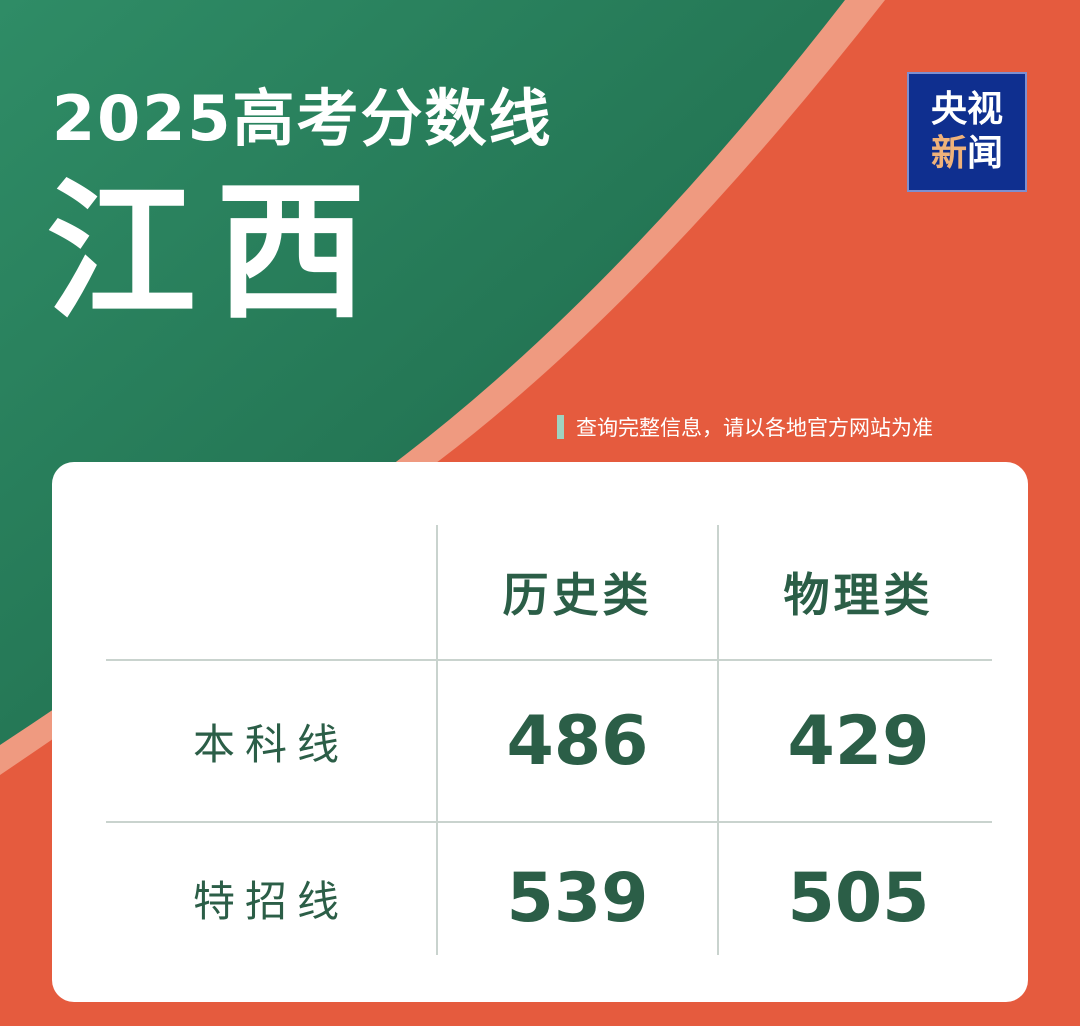 The height and width of the screenshot is (1026, 1080). I want to click on score-cell: 486, so click(577, 741).